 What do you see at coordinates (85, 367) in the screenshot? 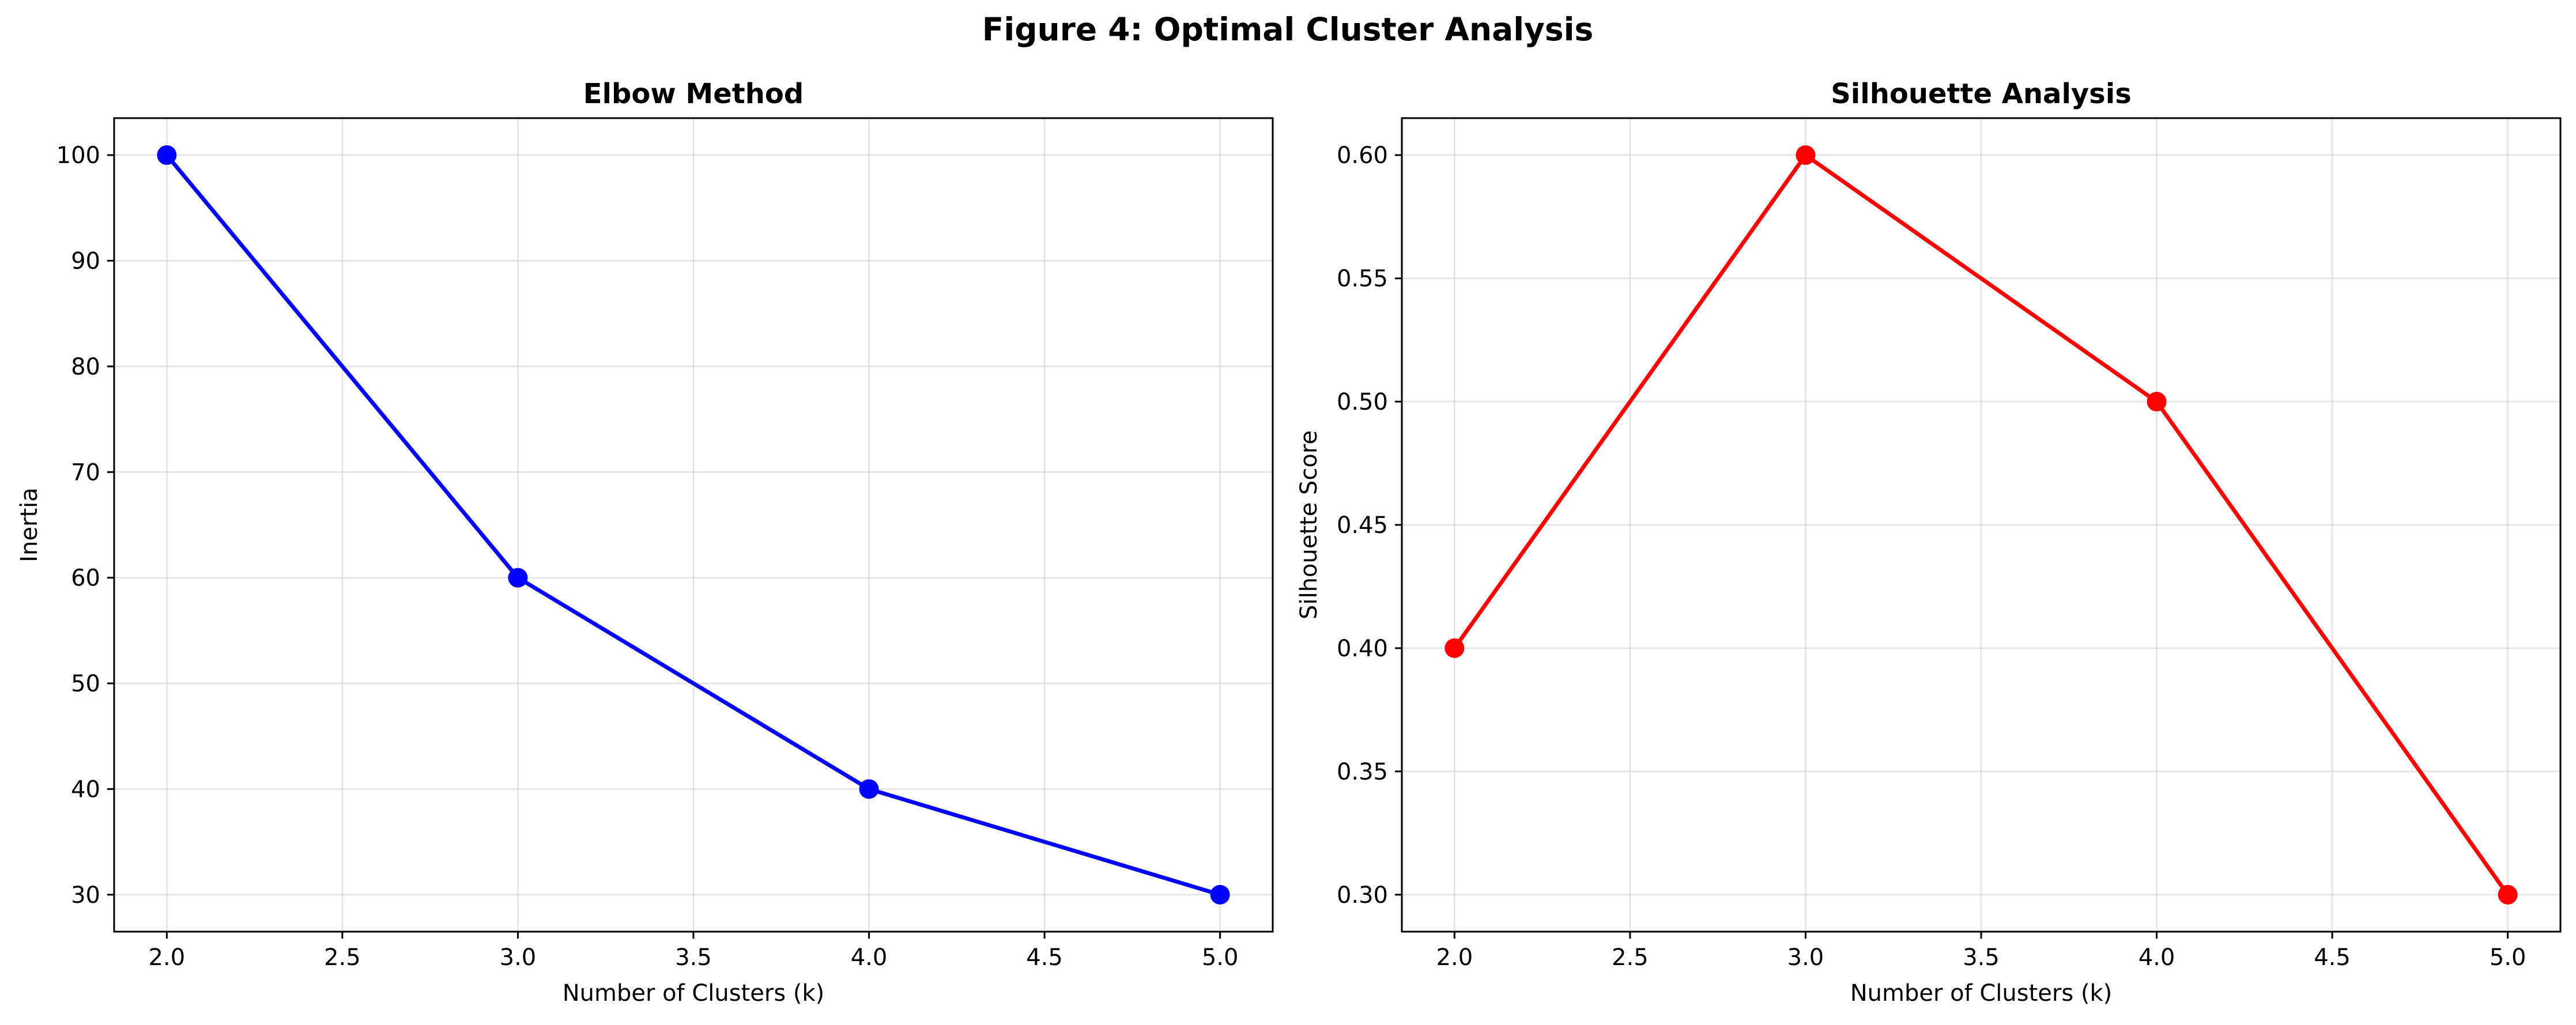
I see `y-tick-label: 80` at bounding box center [85, 367].